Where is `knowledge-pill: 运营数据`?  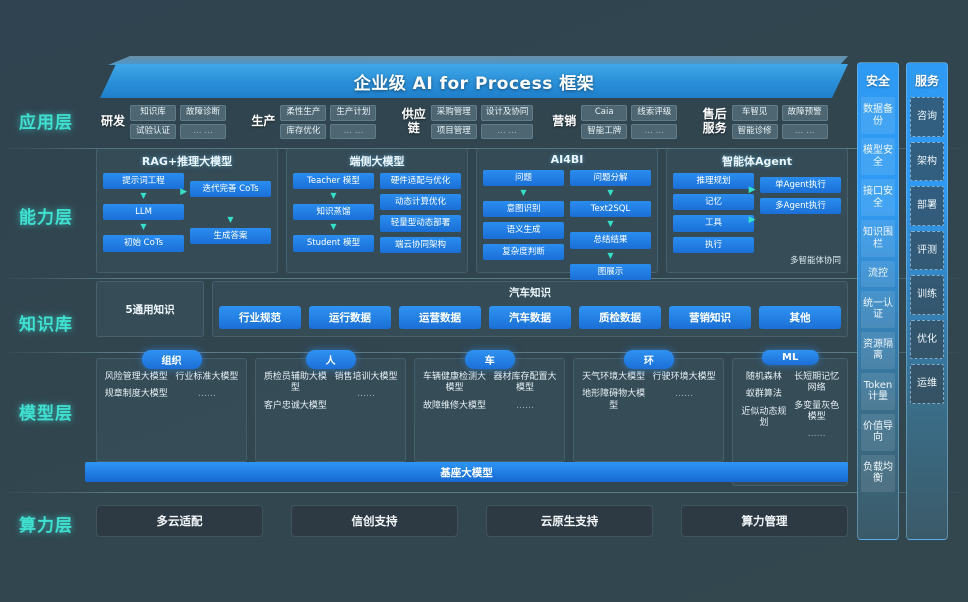
knowledge-pill: 运营数据 is located at coordinates (440, 317).